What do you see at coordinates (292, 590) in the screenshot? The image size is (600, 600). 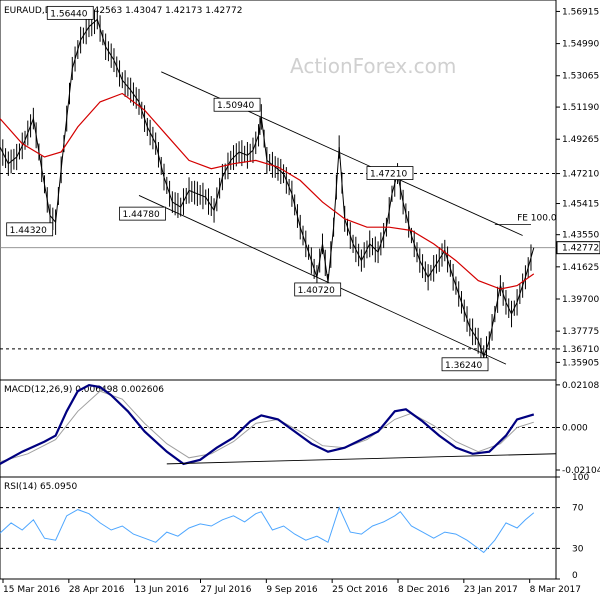 I see `date-tick-label: 9 Sep 2016` at bounding box center [292, 590].